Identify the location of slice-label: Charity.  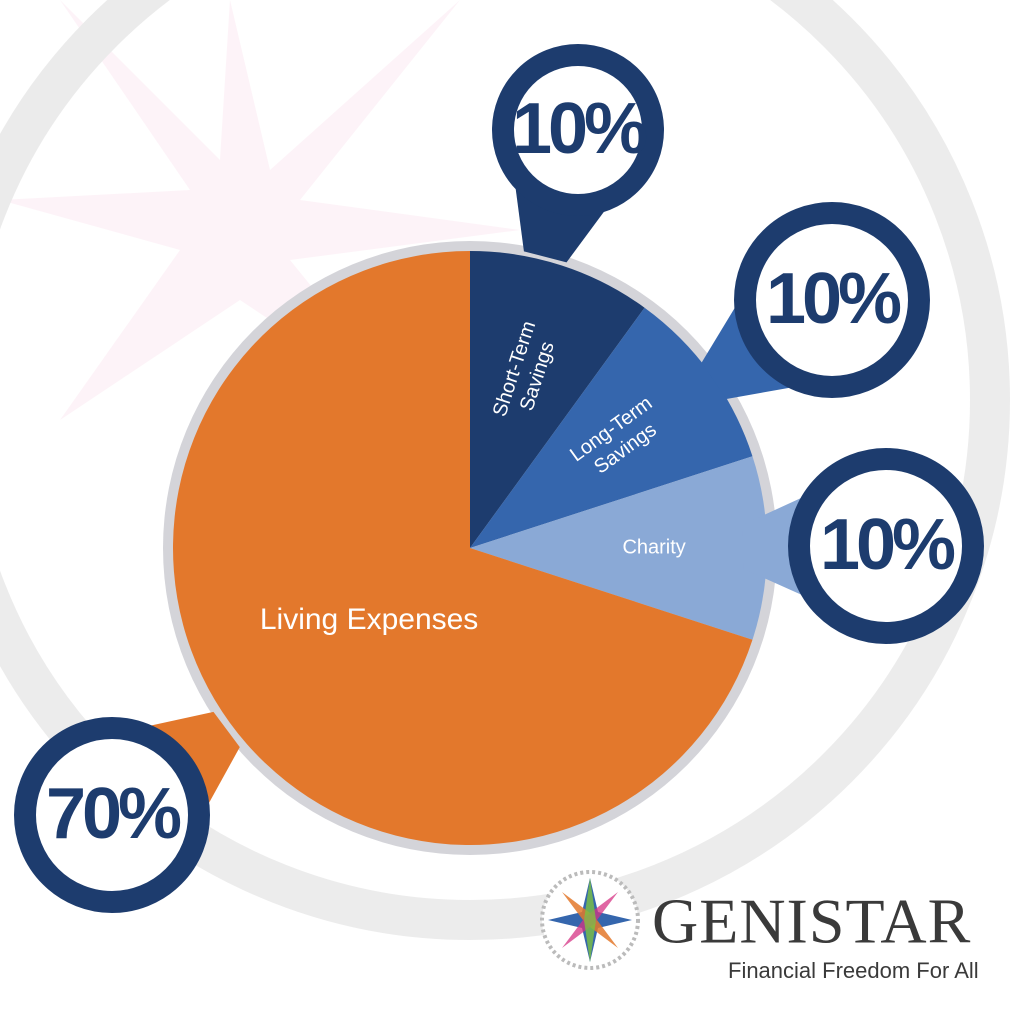
(653, 547).